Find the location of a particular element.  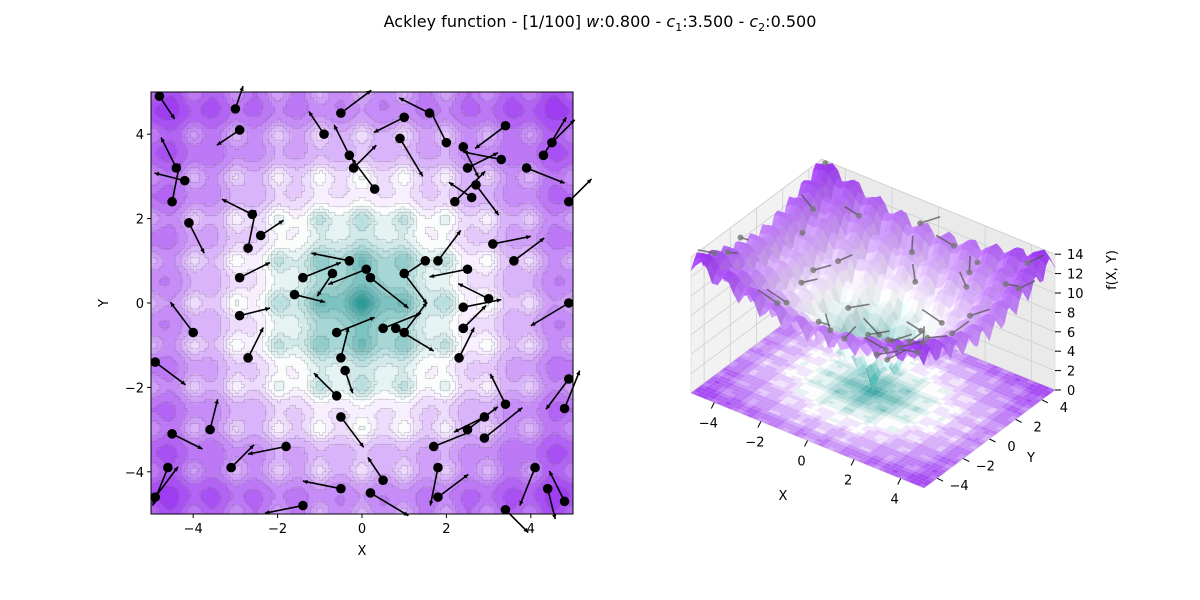

x-tick-label: 4 is located at coordinates (531, 529).